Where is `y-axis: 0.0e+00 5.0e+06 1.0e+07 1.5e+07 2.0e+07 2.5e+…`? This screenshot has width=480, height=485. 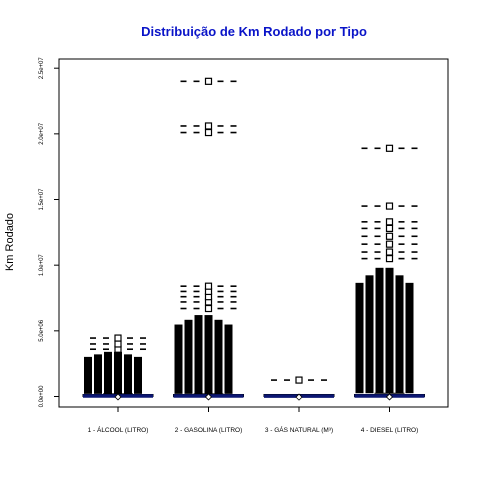 y-axis: 0.0e+00 5.0e+06 1.0e+07 1.5e+07 2.0e+07 2.5e+… is located at coordinates (49, 232).